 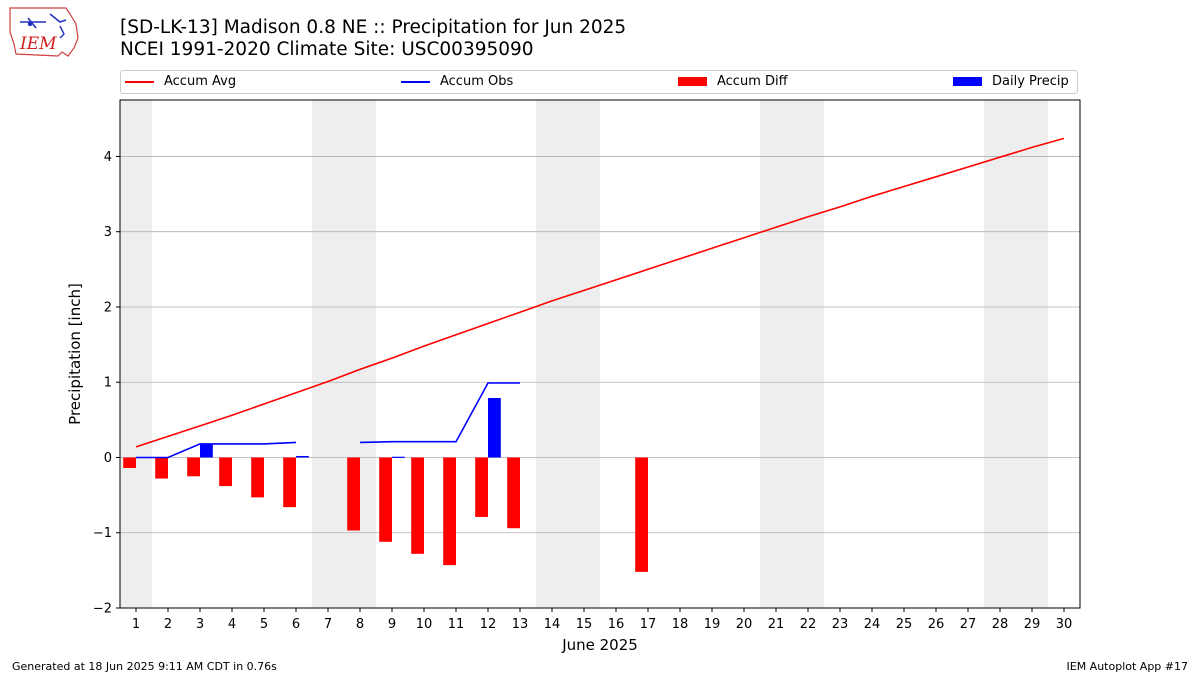 I want to click on y-tick-label: 1, so click(x=108, y=383).